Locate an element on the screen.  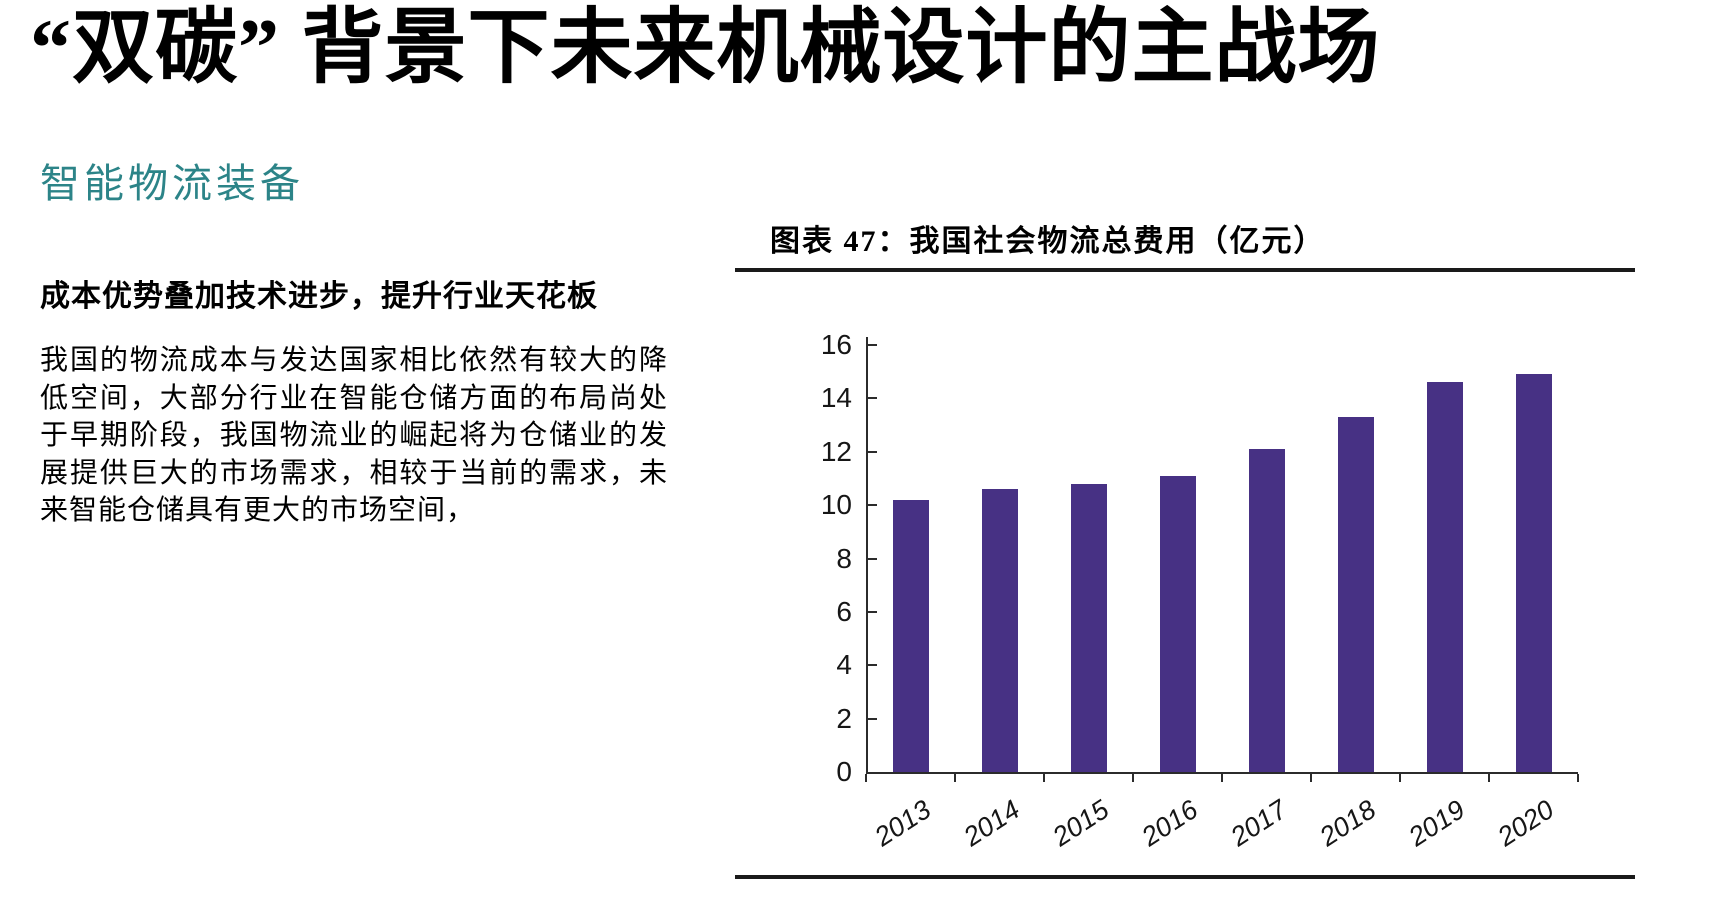
y-tick-label: 12 is located at coordinates (836, 451).